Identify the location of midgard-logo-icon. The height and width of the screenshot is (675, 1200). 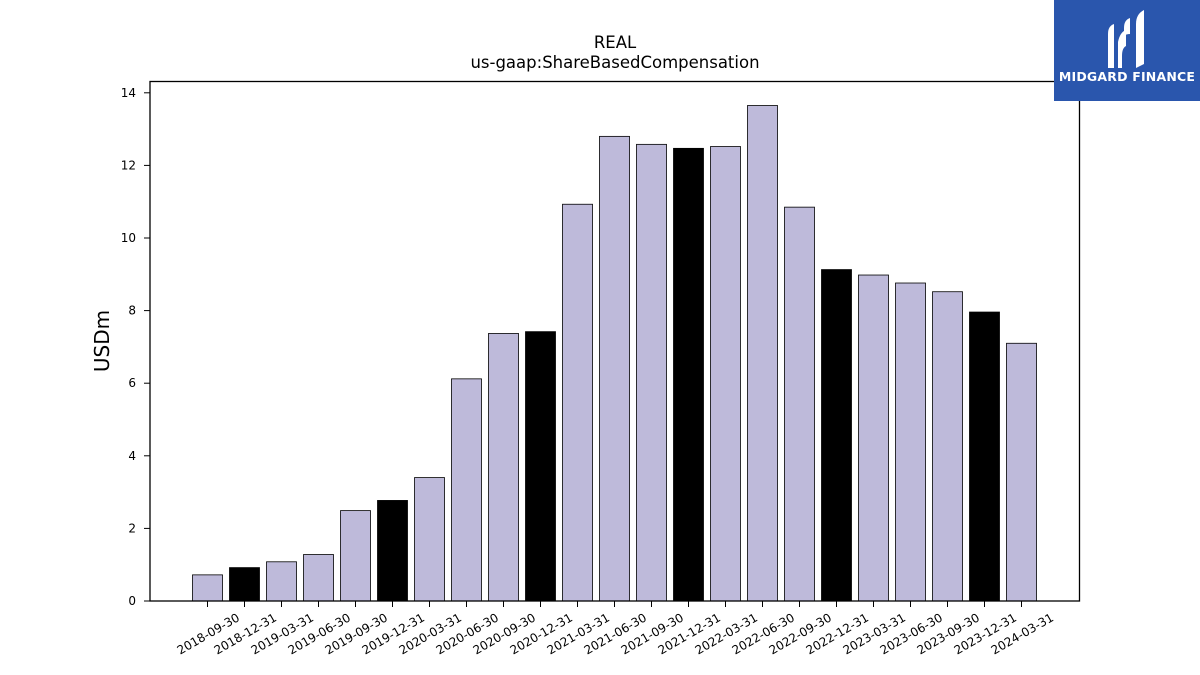
(1126, 39).